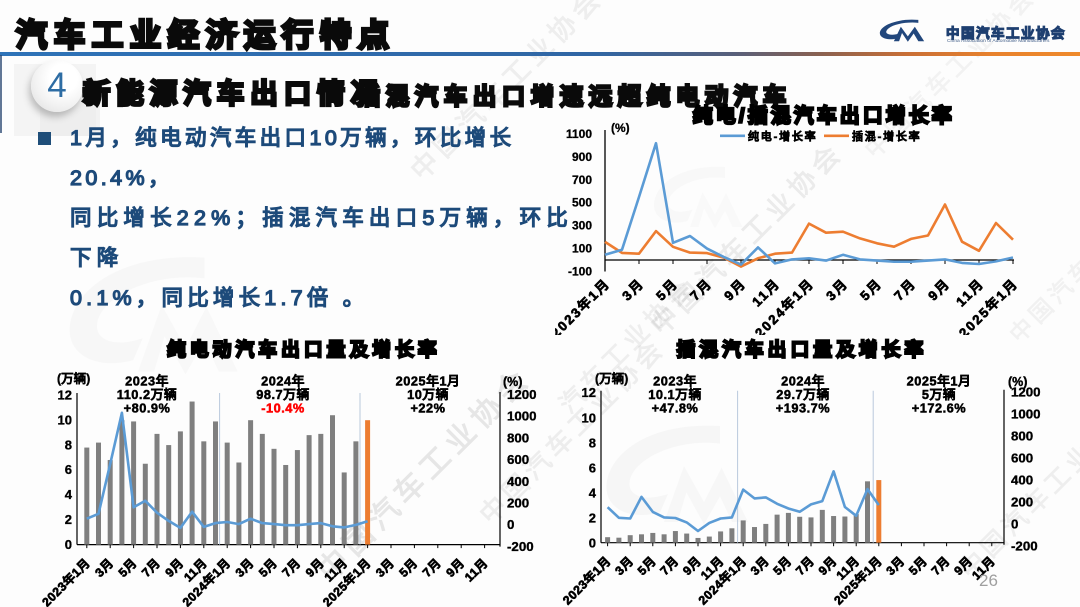 The height and width of the screenshot is (607, 1080). I want to click on svg-text: 插混-增长率, so click(886, 136).